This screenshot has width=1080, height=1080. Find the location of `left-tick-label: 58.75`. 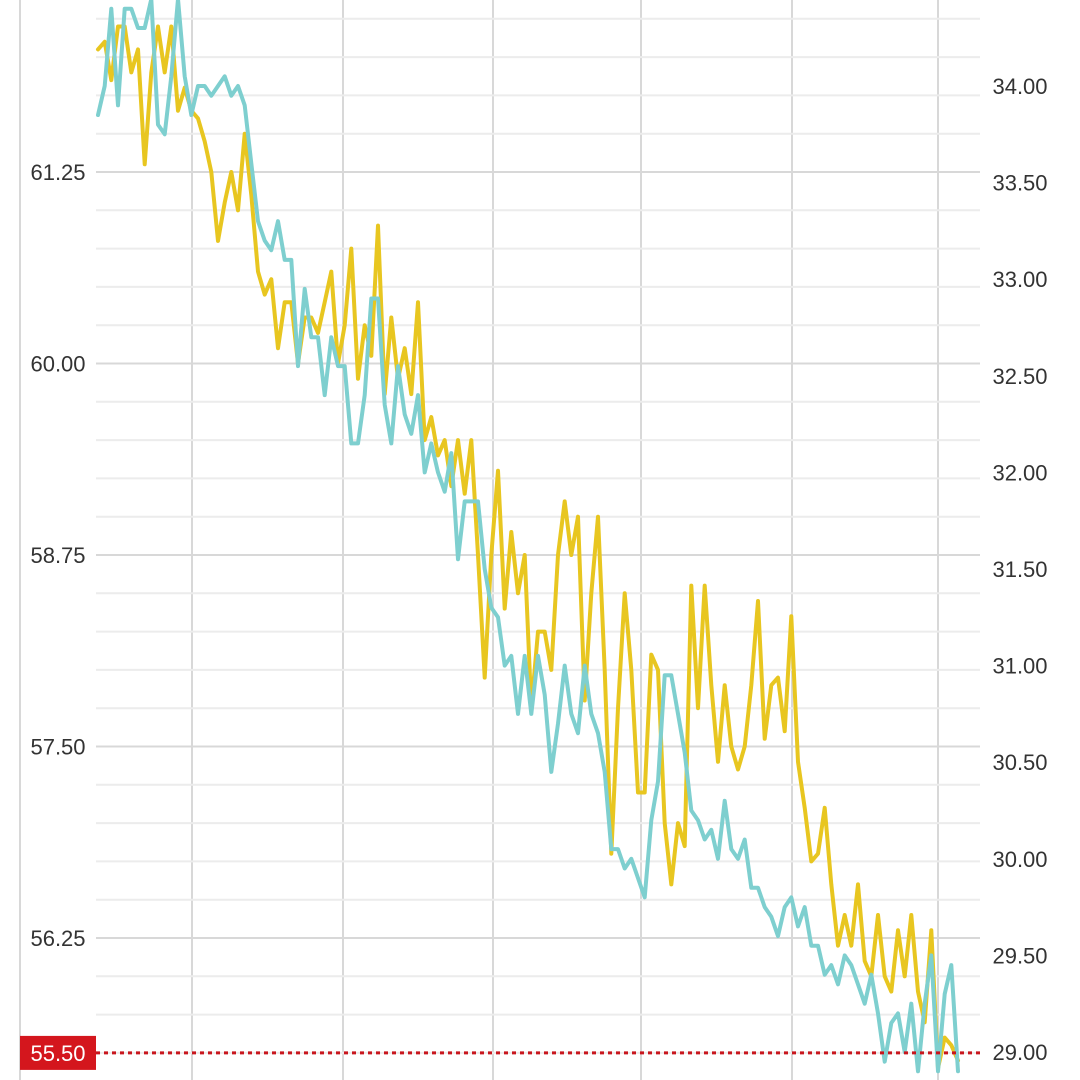

left-tick-label: 58.75 is located at coordinates (57, 555).